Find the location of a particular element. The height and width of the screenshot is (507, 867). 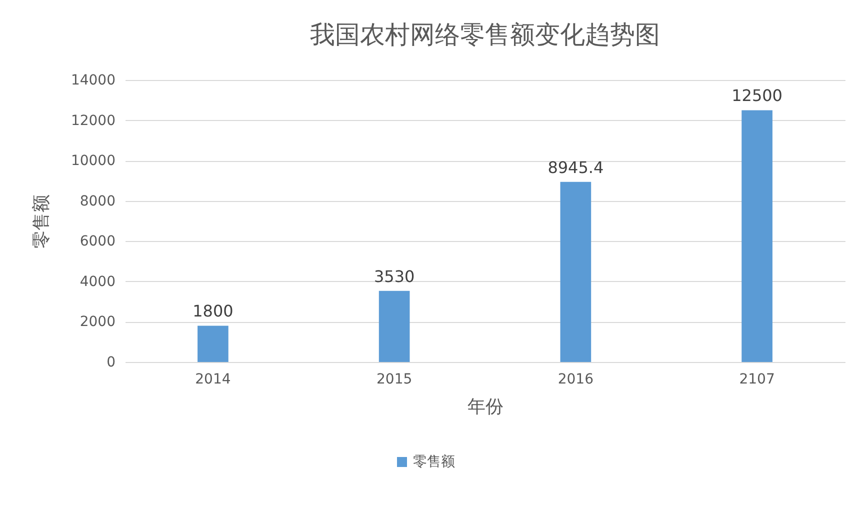

y-tick-label: 8000 is located at coordinates (98, 201).